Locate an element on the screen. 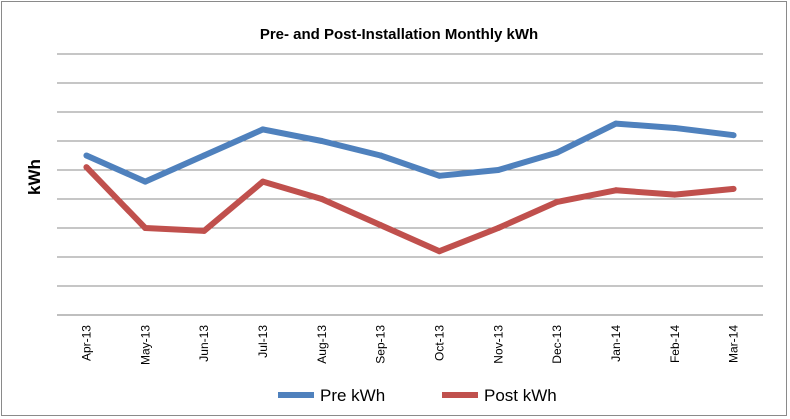 The height and width of the screenshot is (419, 790). x-tick-label: Jan-14 is located at coordinates (616, 343).